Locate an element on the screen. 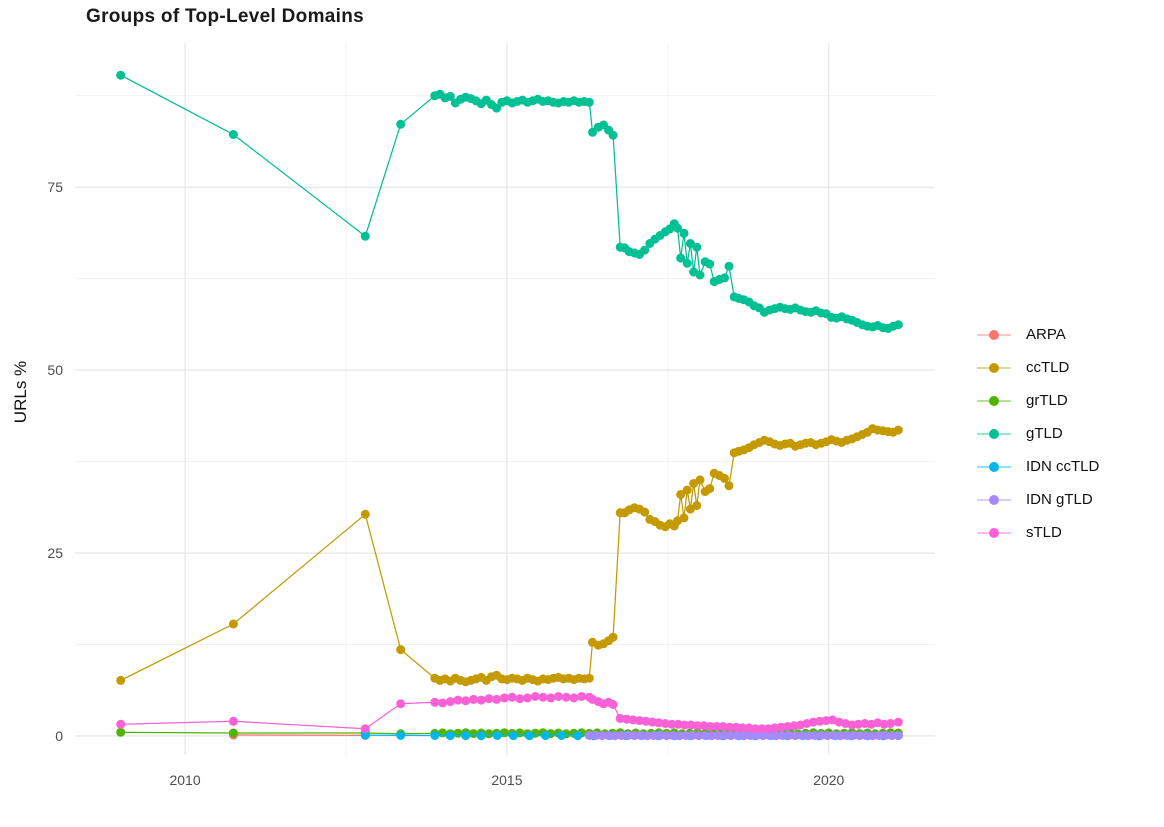 The height and width of the screenshot is (827, 1164). legend-key-grtld-icon is located at coordinates (994, 400).